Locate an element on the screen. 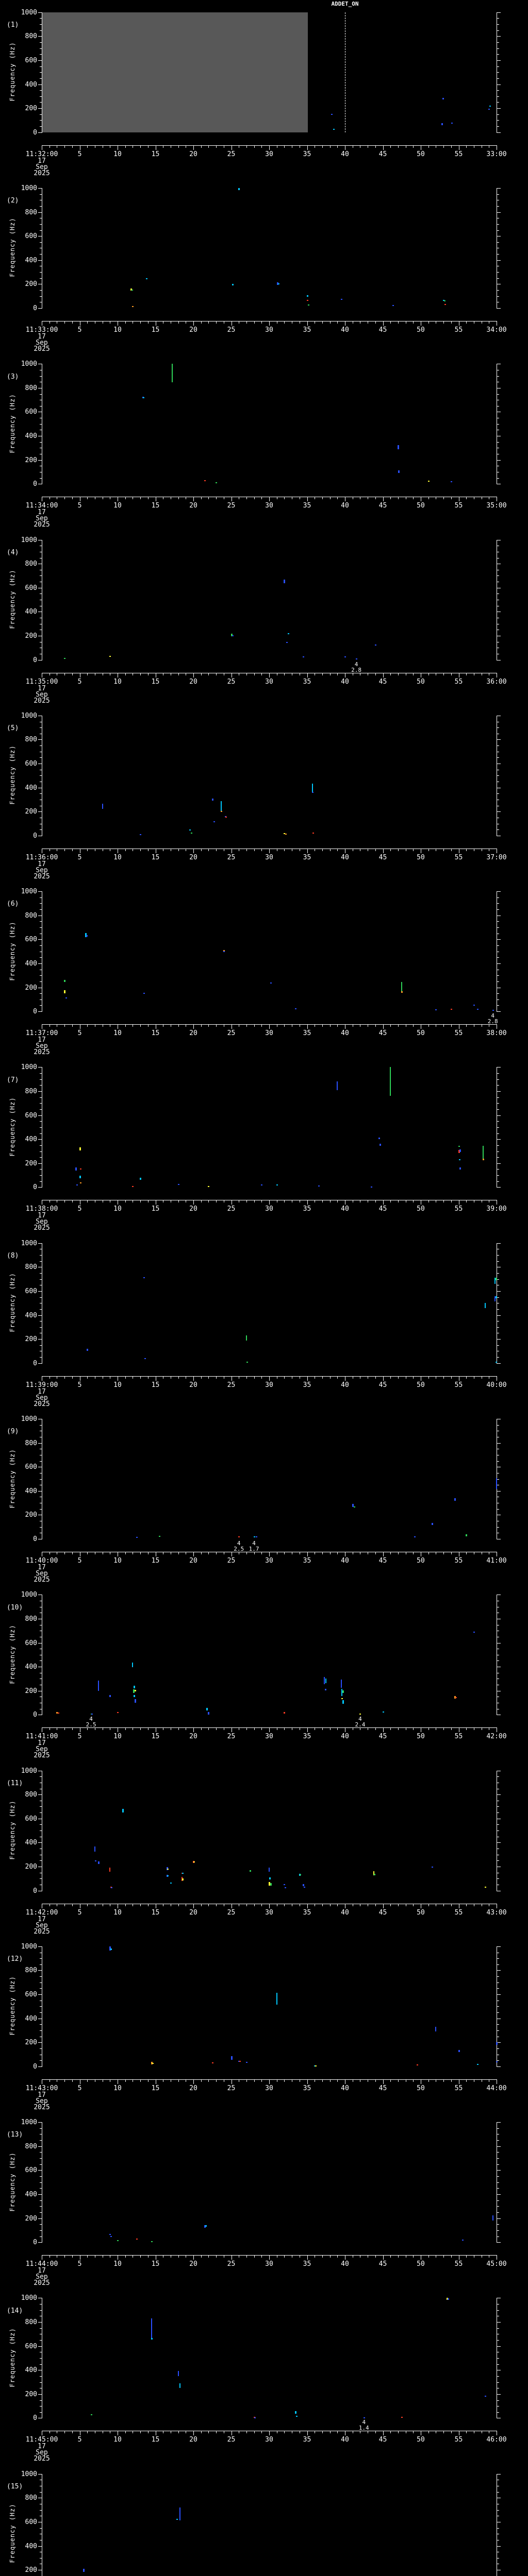 Image resolution: width=528 pixels, height=2576 pixels. x-tick-label: 35:00 is located at coordinates (497, 506).